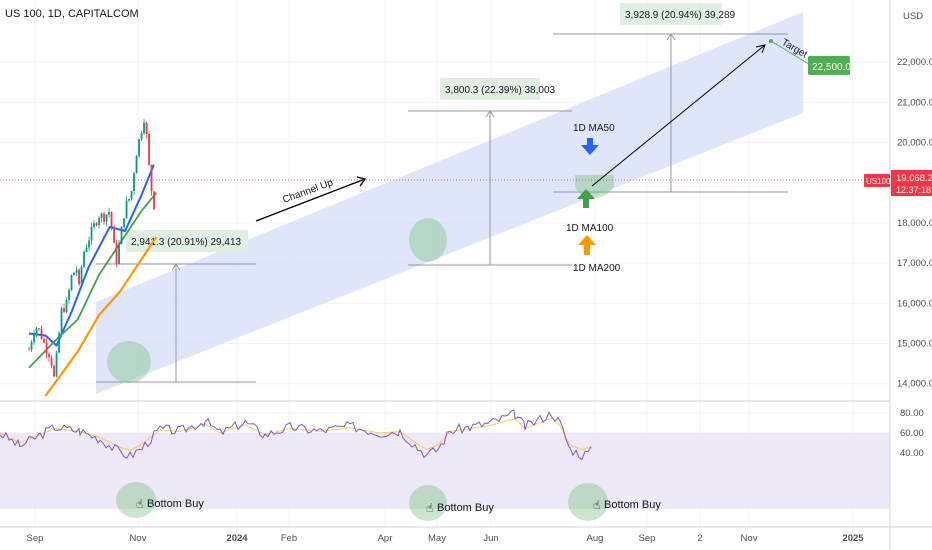  I want to click on rsi-line, so click(296, 435).